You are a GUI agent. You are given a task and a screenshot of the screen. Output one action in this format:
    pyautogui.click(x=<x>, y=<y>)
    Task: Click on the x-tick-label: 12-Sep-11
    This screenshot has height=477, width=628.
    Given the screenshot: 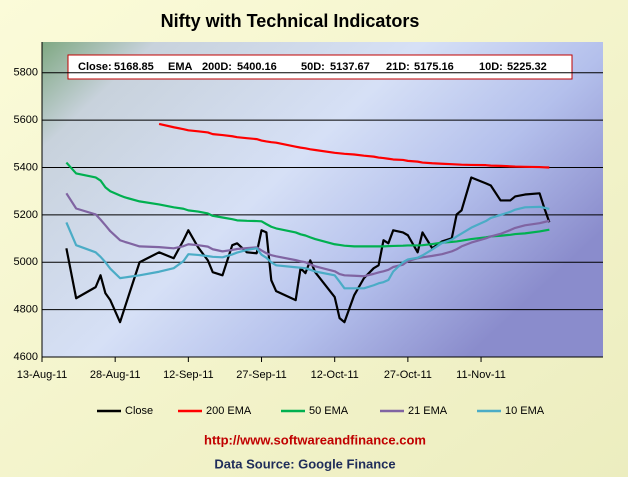 What is the action you would take?
    pyautogui.click(x=188, y=375)
    